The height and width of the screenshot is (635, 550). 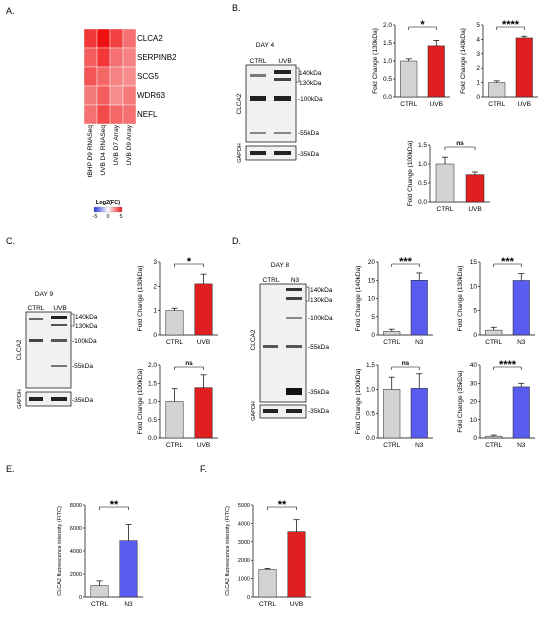 What do you see at coordinates (310, 83) in the screenshot?
I see `blot-marker: 130kDa` at bounding box center [310, 83].